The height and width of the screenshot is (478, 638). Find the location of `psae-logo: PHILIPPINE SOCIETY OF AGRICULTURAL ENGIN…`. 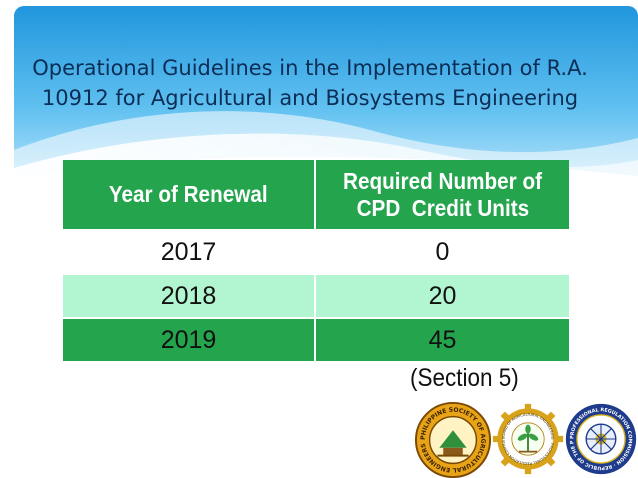

psae-logo: PHILIPPINE SOCIETY OF AGRICULTURAL ENGIN… is located at coordinates (453, 439).